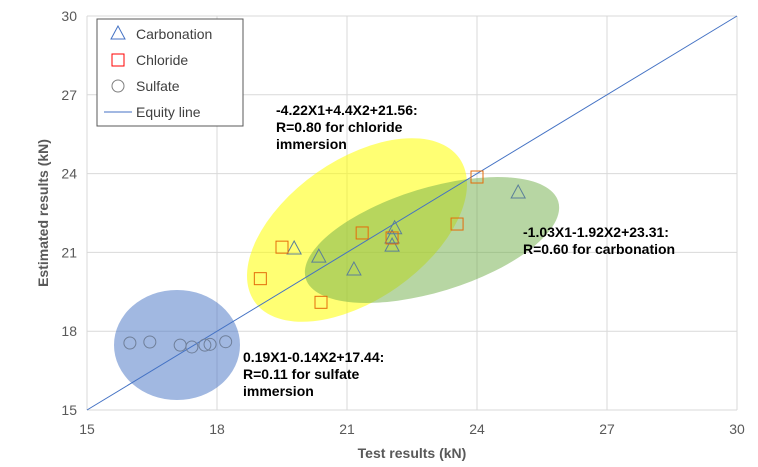  What do you see at coordinates (217, 429) in the screenshot?
I see `x-tick-label: 18` at bounding box center [217, 429].